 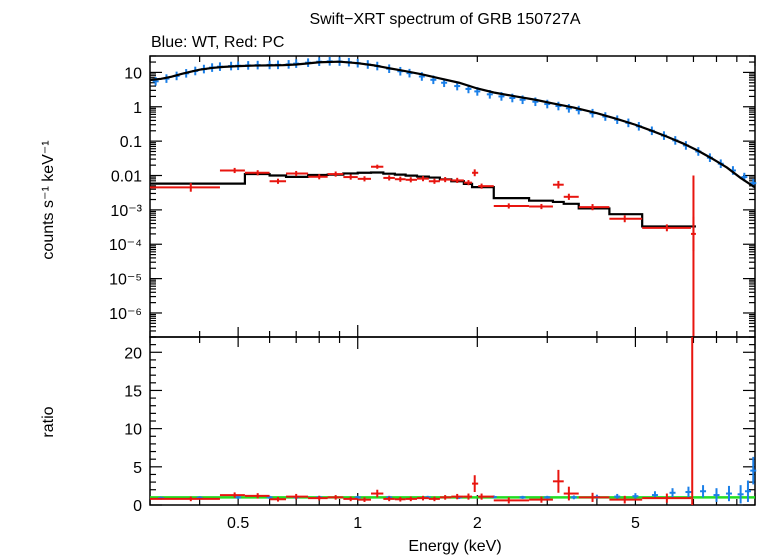 What do you see at coordinates (137, 108) in the screenshot?
I see `y-tick-label: 1` at bounding box center [137, 108].